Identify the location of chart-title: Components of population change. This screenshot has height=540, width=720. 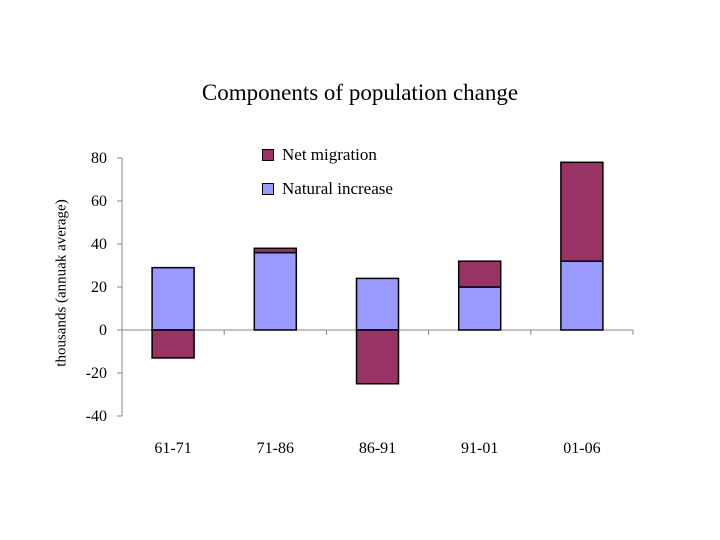
(360, 92).